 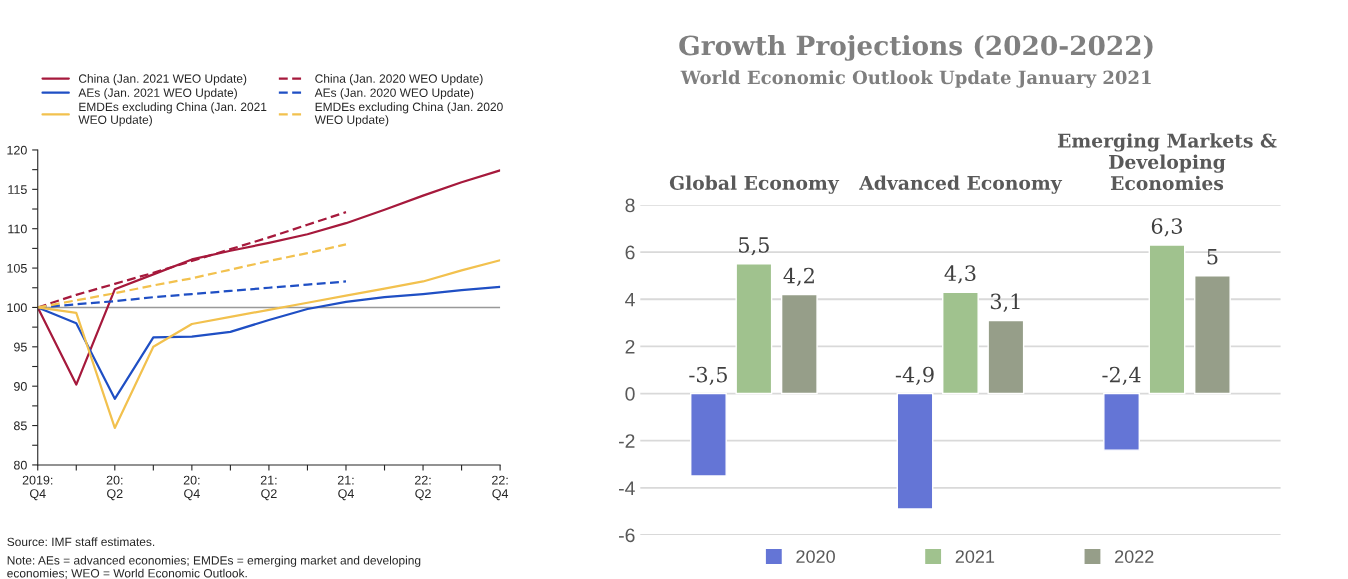 I want to click on y-tick-label: 6, so click(x=630, y=252).